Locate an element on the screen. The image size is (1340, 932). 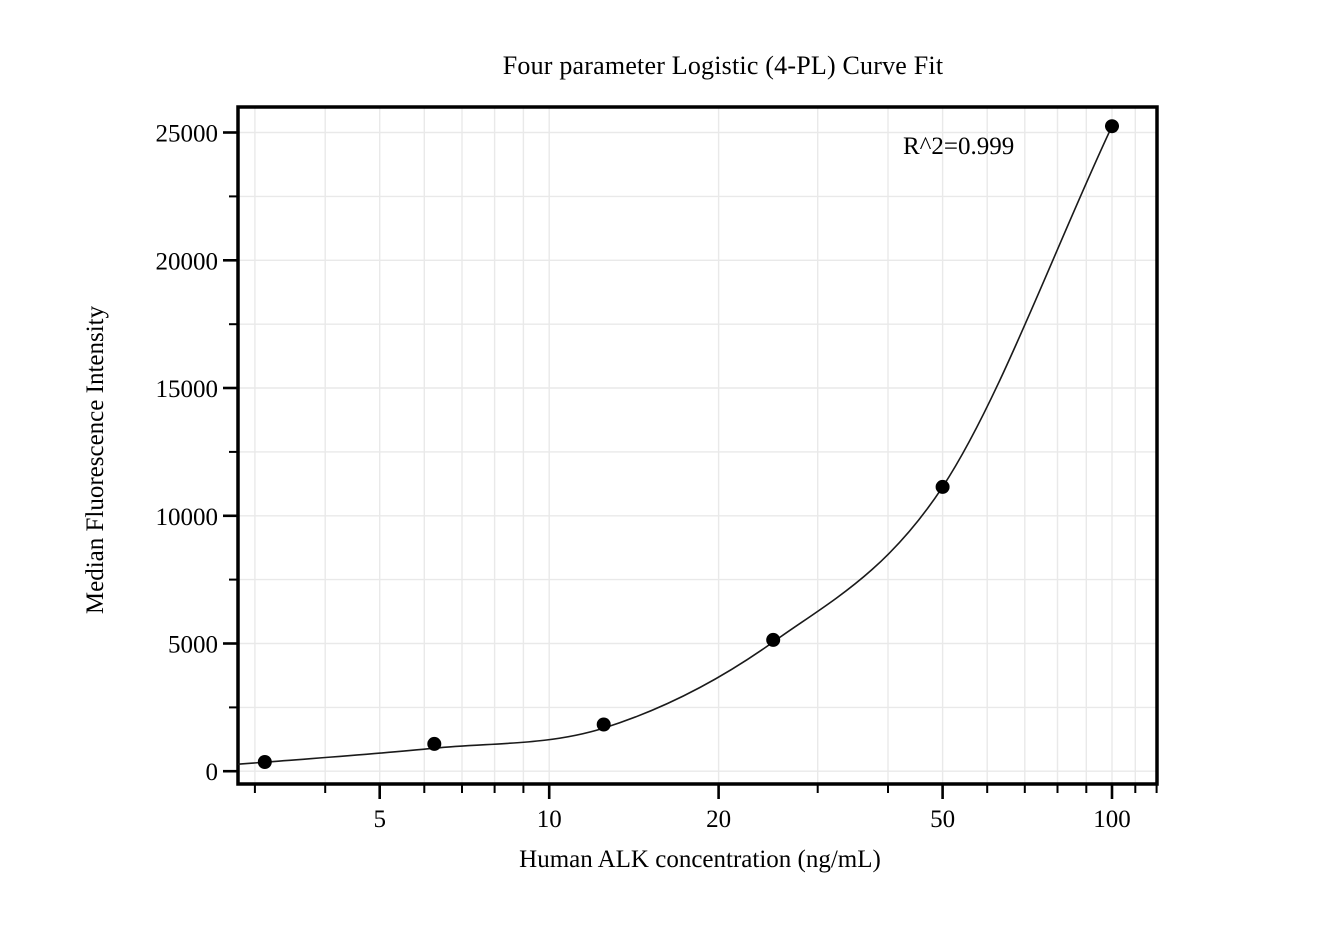
x-axis-label: Human ALK concentration (ng/mL) is located at coordinates (700, 859).